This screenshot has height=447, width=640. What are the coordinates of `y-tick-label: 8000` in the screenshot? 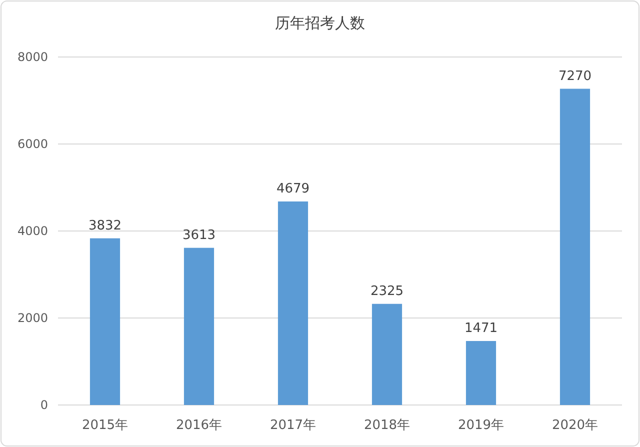 It's located at (32, 57).